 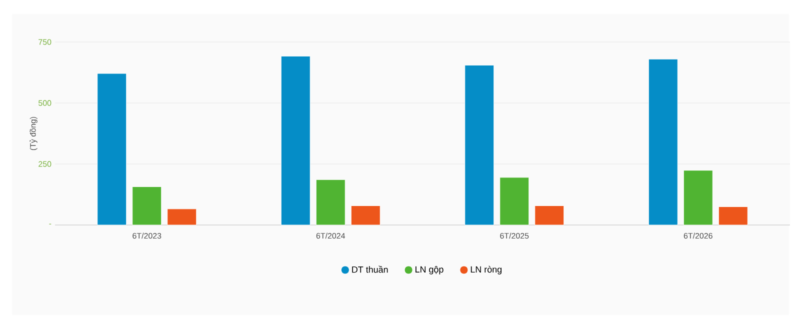 What do you see at coordinates (370, 269) in the screenshot?
I see `legend-label: DT thuần` at bounding box center [370, 269].